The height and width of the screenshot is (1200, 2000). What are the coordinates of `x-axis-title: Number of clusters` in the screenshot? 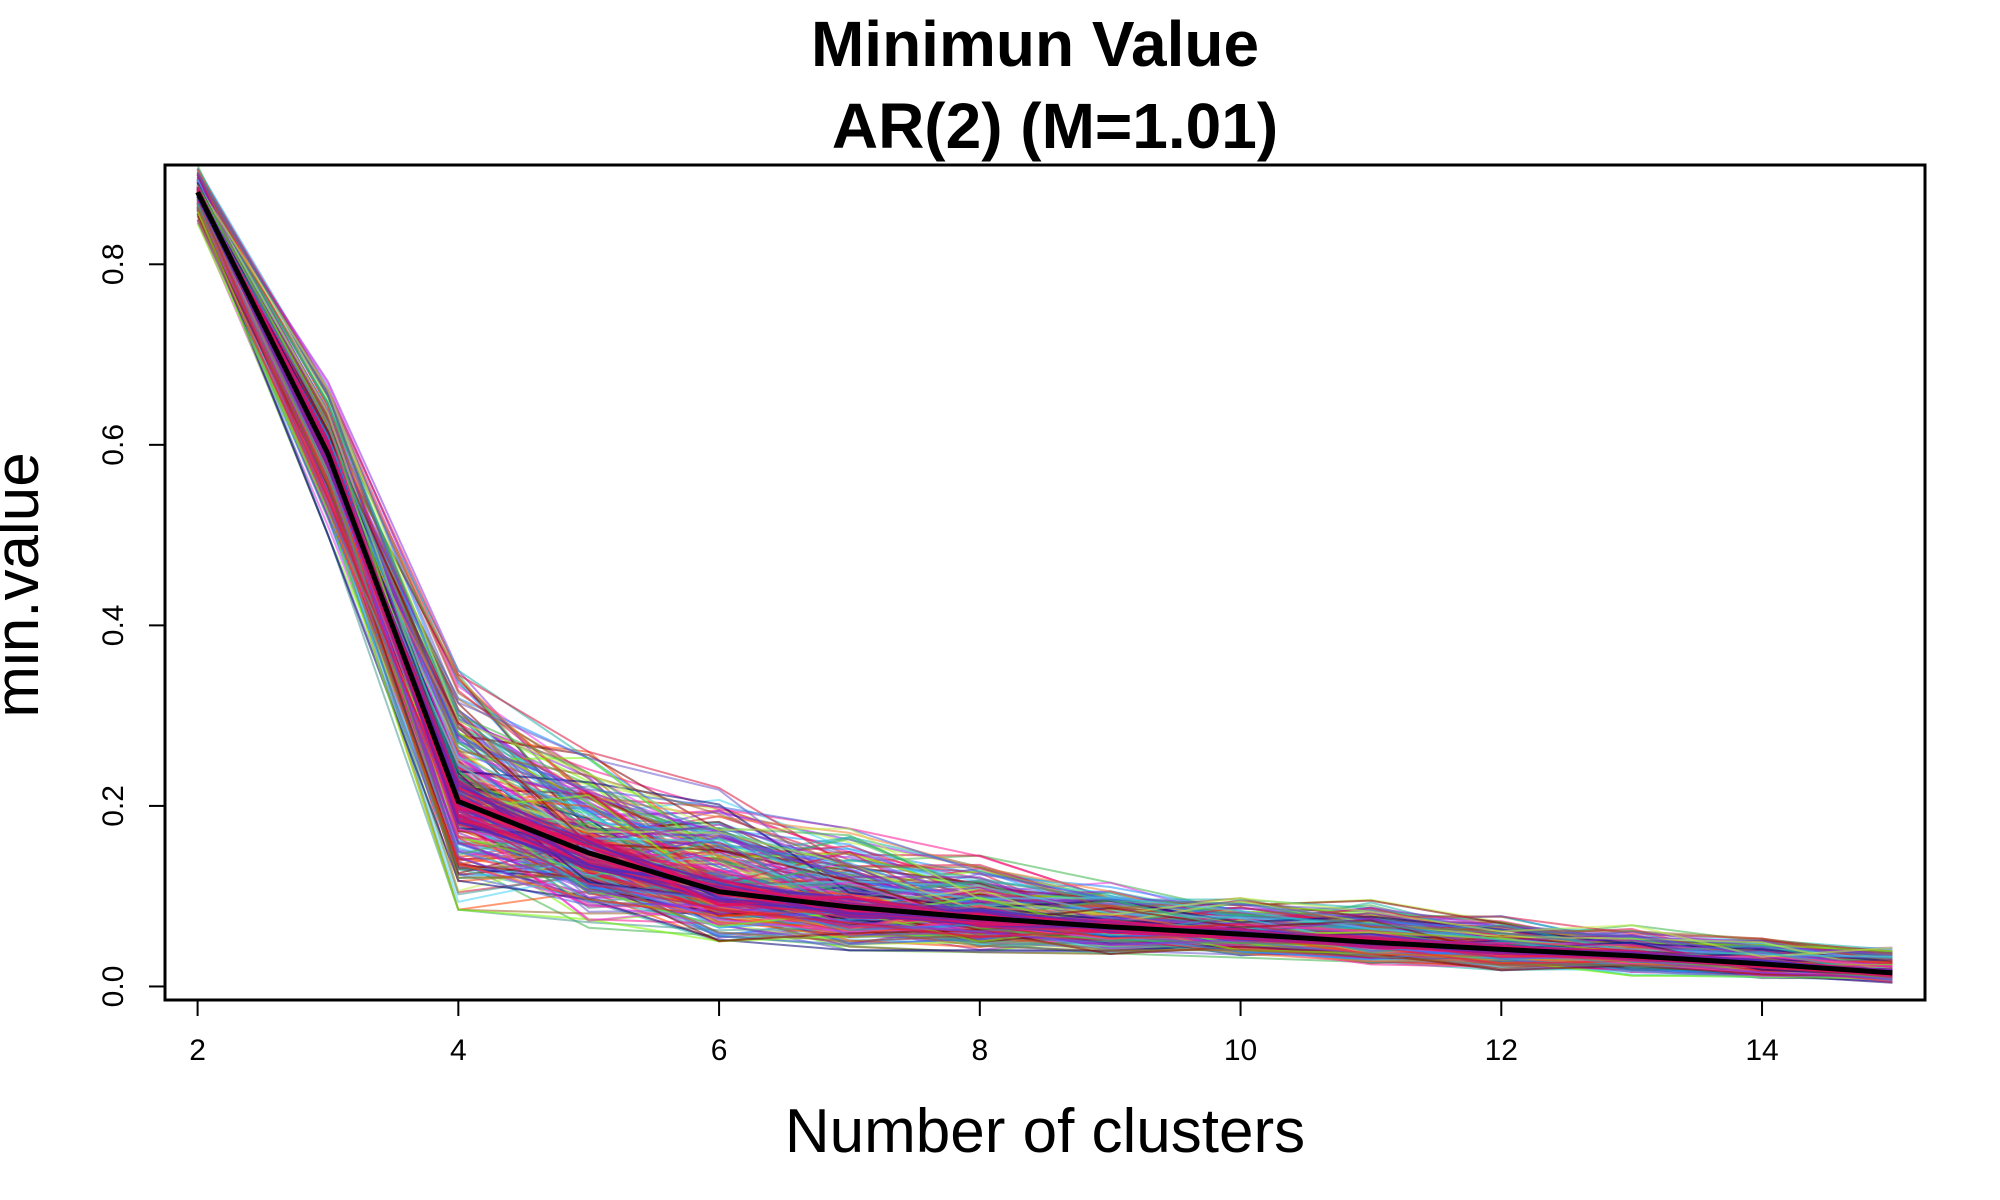 It's located at (1045, 1131).